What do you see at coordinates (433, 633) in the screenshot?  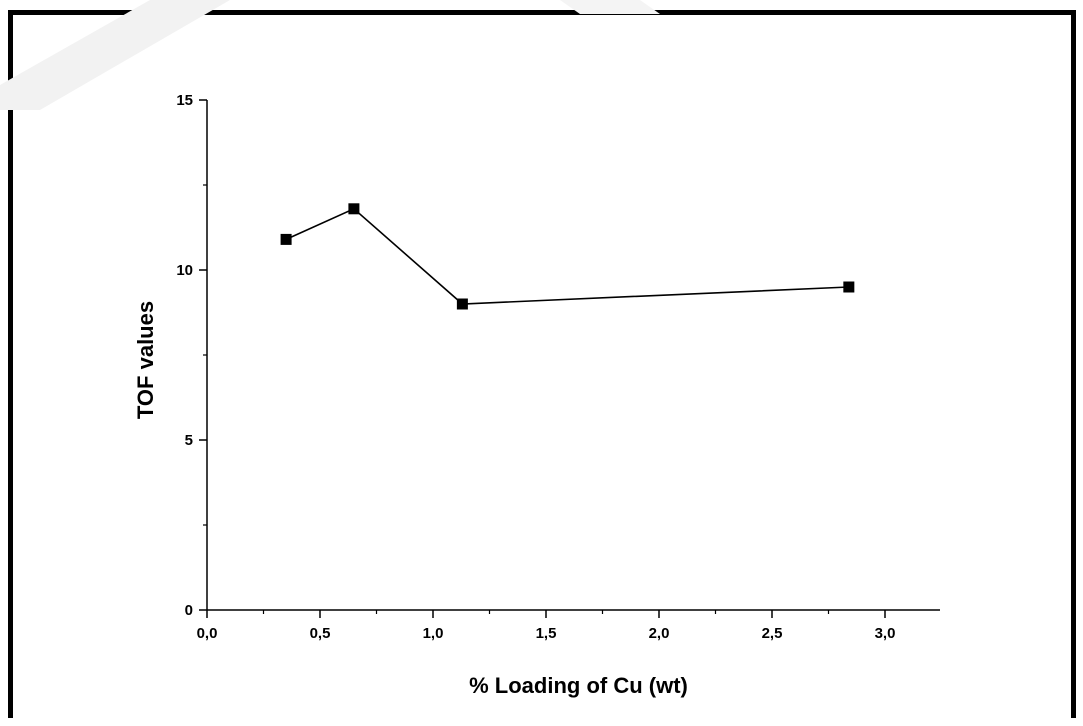 I see `x-tick-label: 1,0` at bounding box center [433, 633].